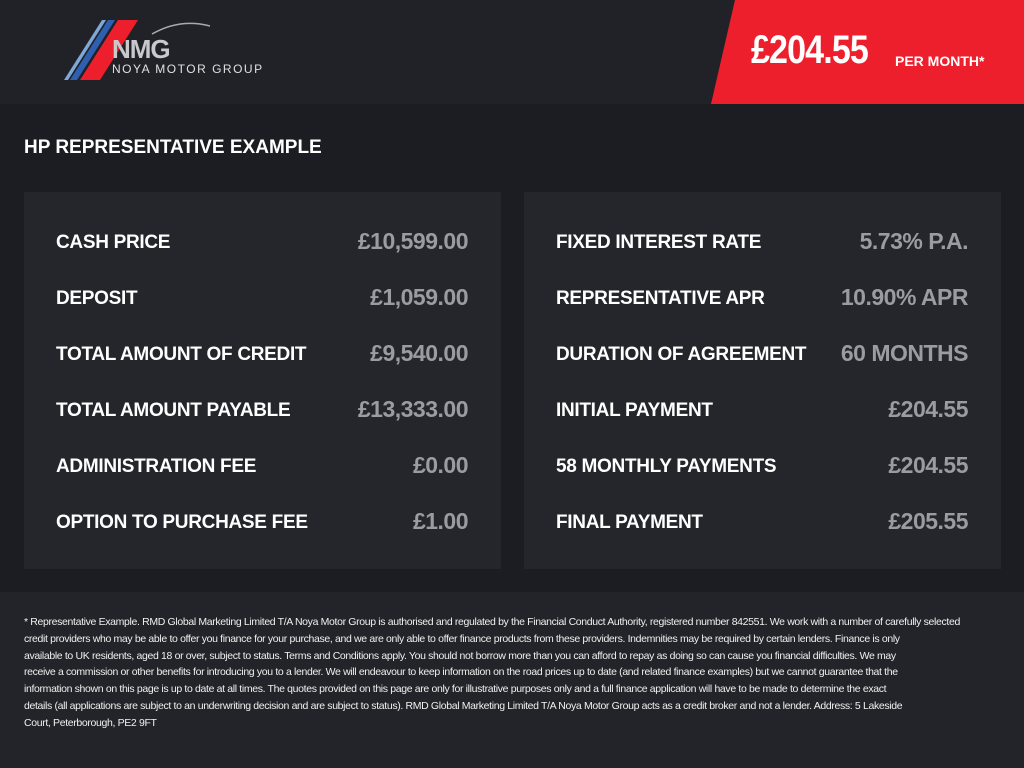 The height and width of the screenshot is (768, 1024). Describe the element at coordinates (173, 410) in the screenshot. I see `finance-label: TOTAL AMOUNT PAYABLE` at that location.